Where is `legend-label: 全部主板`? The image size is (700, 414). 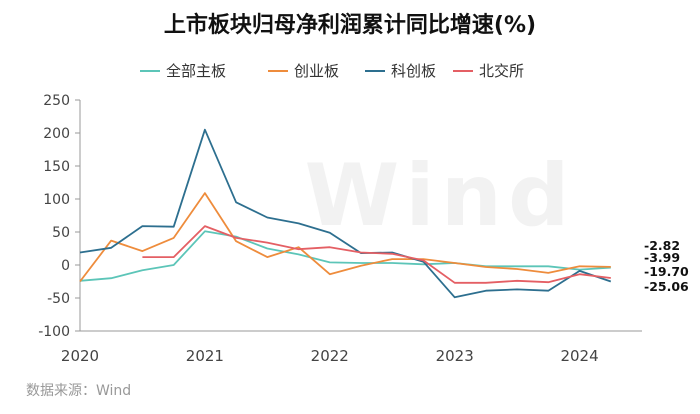 legend-label: 全部主板 is located at coordinates (196, 71).